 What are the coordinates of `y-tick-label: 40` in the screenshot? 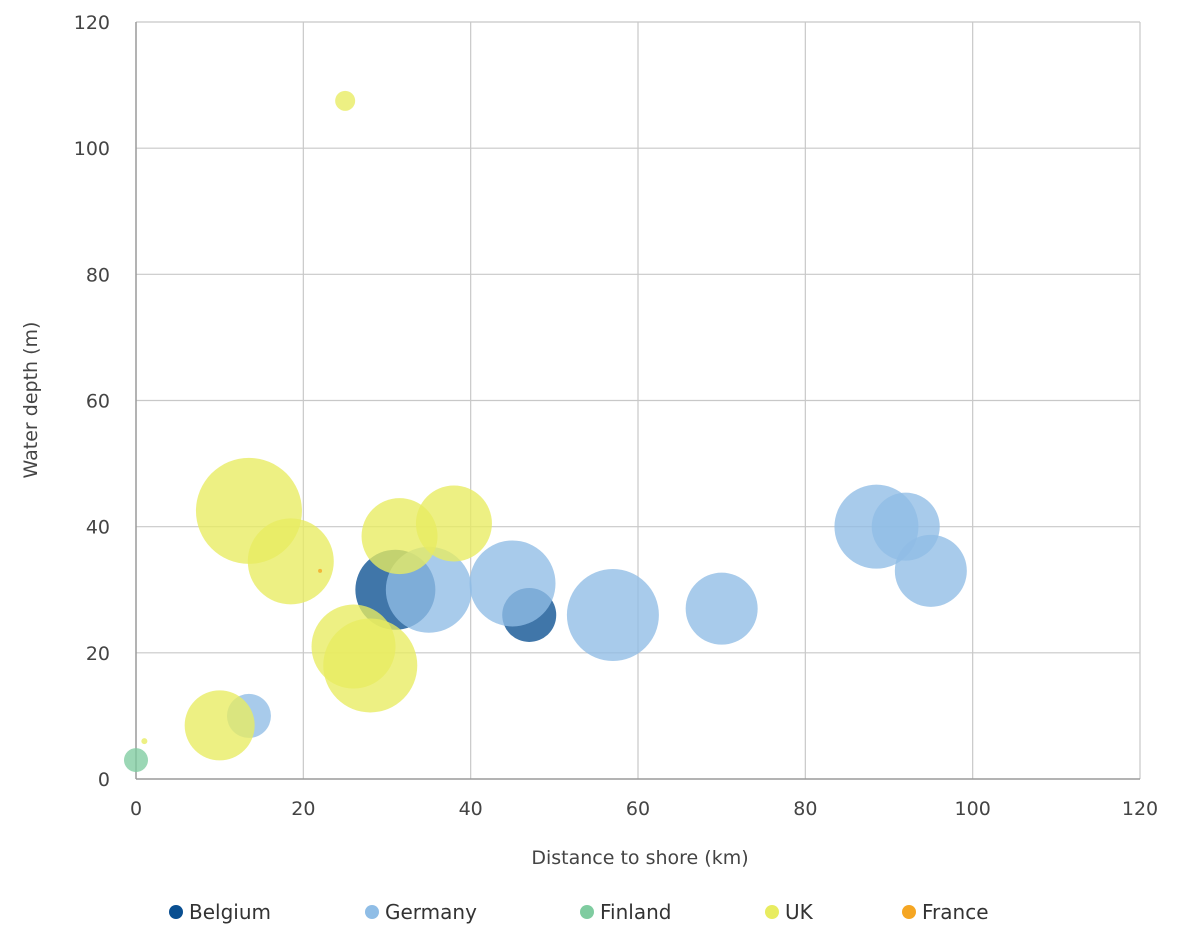 It's located at (98, 528).